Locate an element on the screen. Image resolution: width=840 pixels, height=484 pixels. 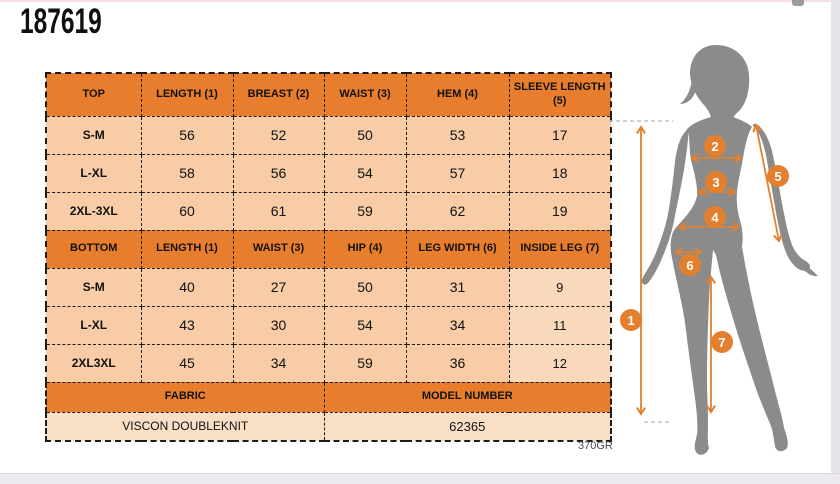
info-value-row: VISCON DOUBLEKNIT 62365 is located at coordinates (328, 426).